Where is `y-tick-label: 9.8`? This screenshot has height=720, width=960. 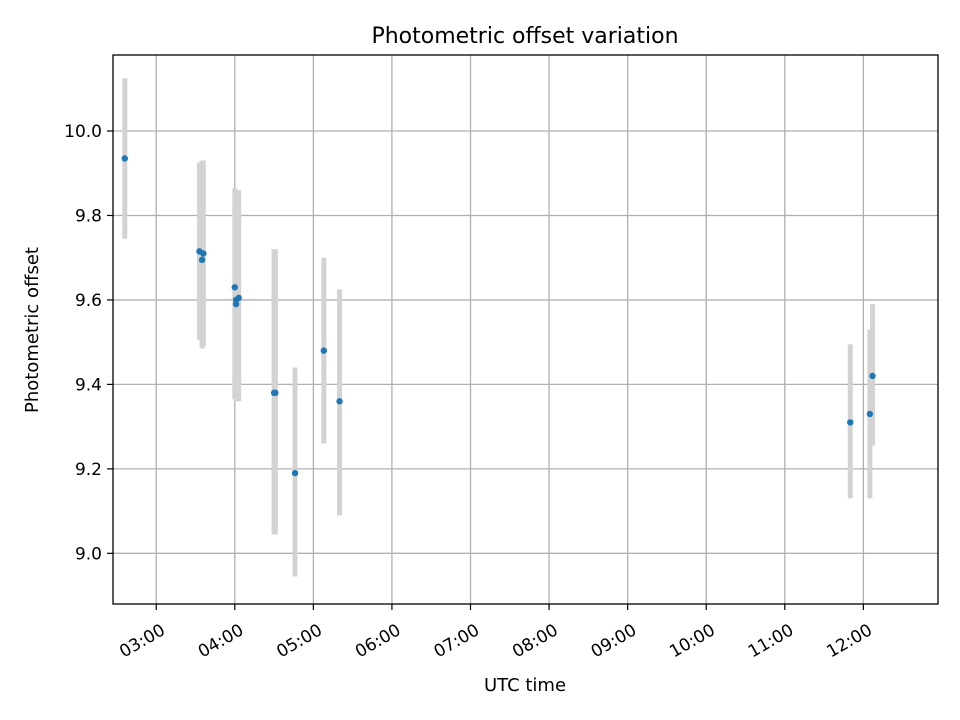
y-tick-label: 9.8 is located at coordinates (88, 216).